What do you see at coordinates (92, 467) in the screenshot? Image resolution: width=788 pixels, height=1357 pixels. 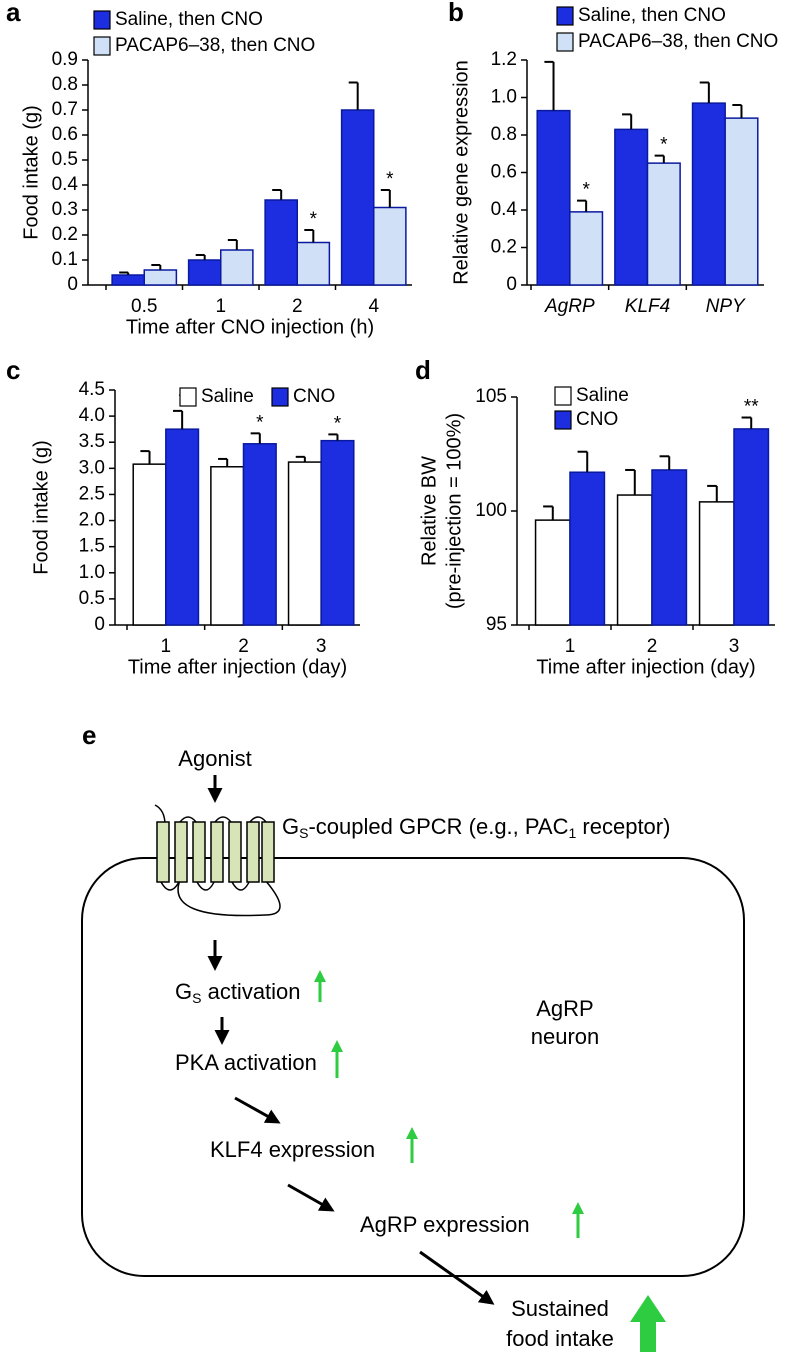 I see `y-tick-label: 3.0` at bounding box center [92, 467].